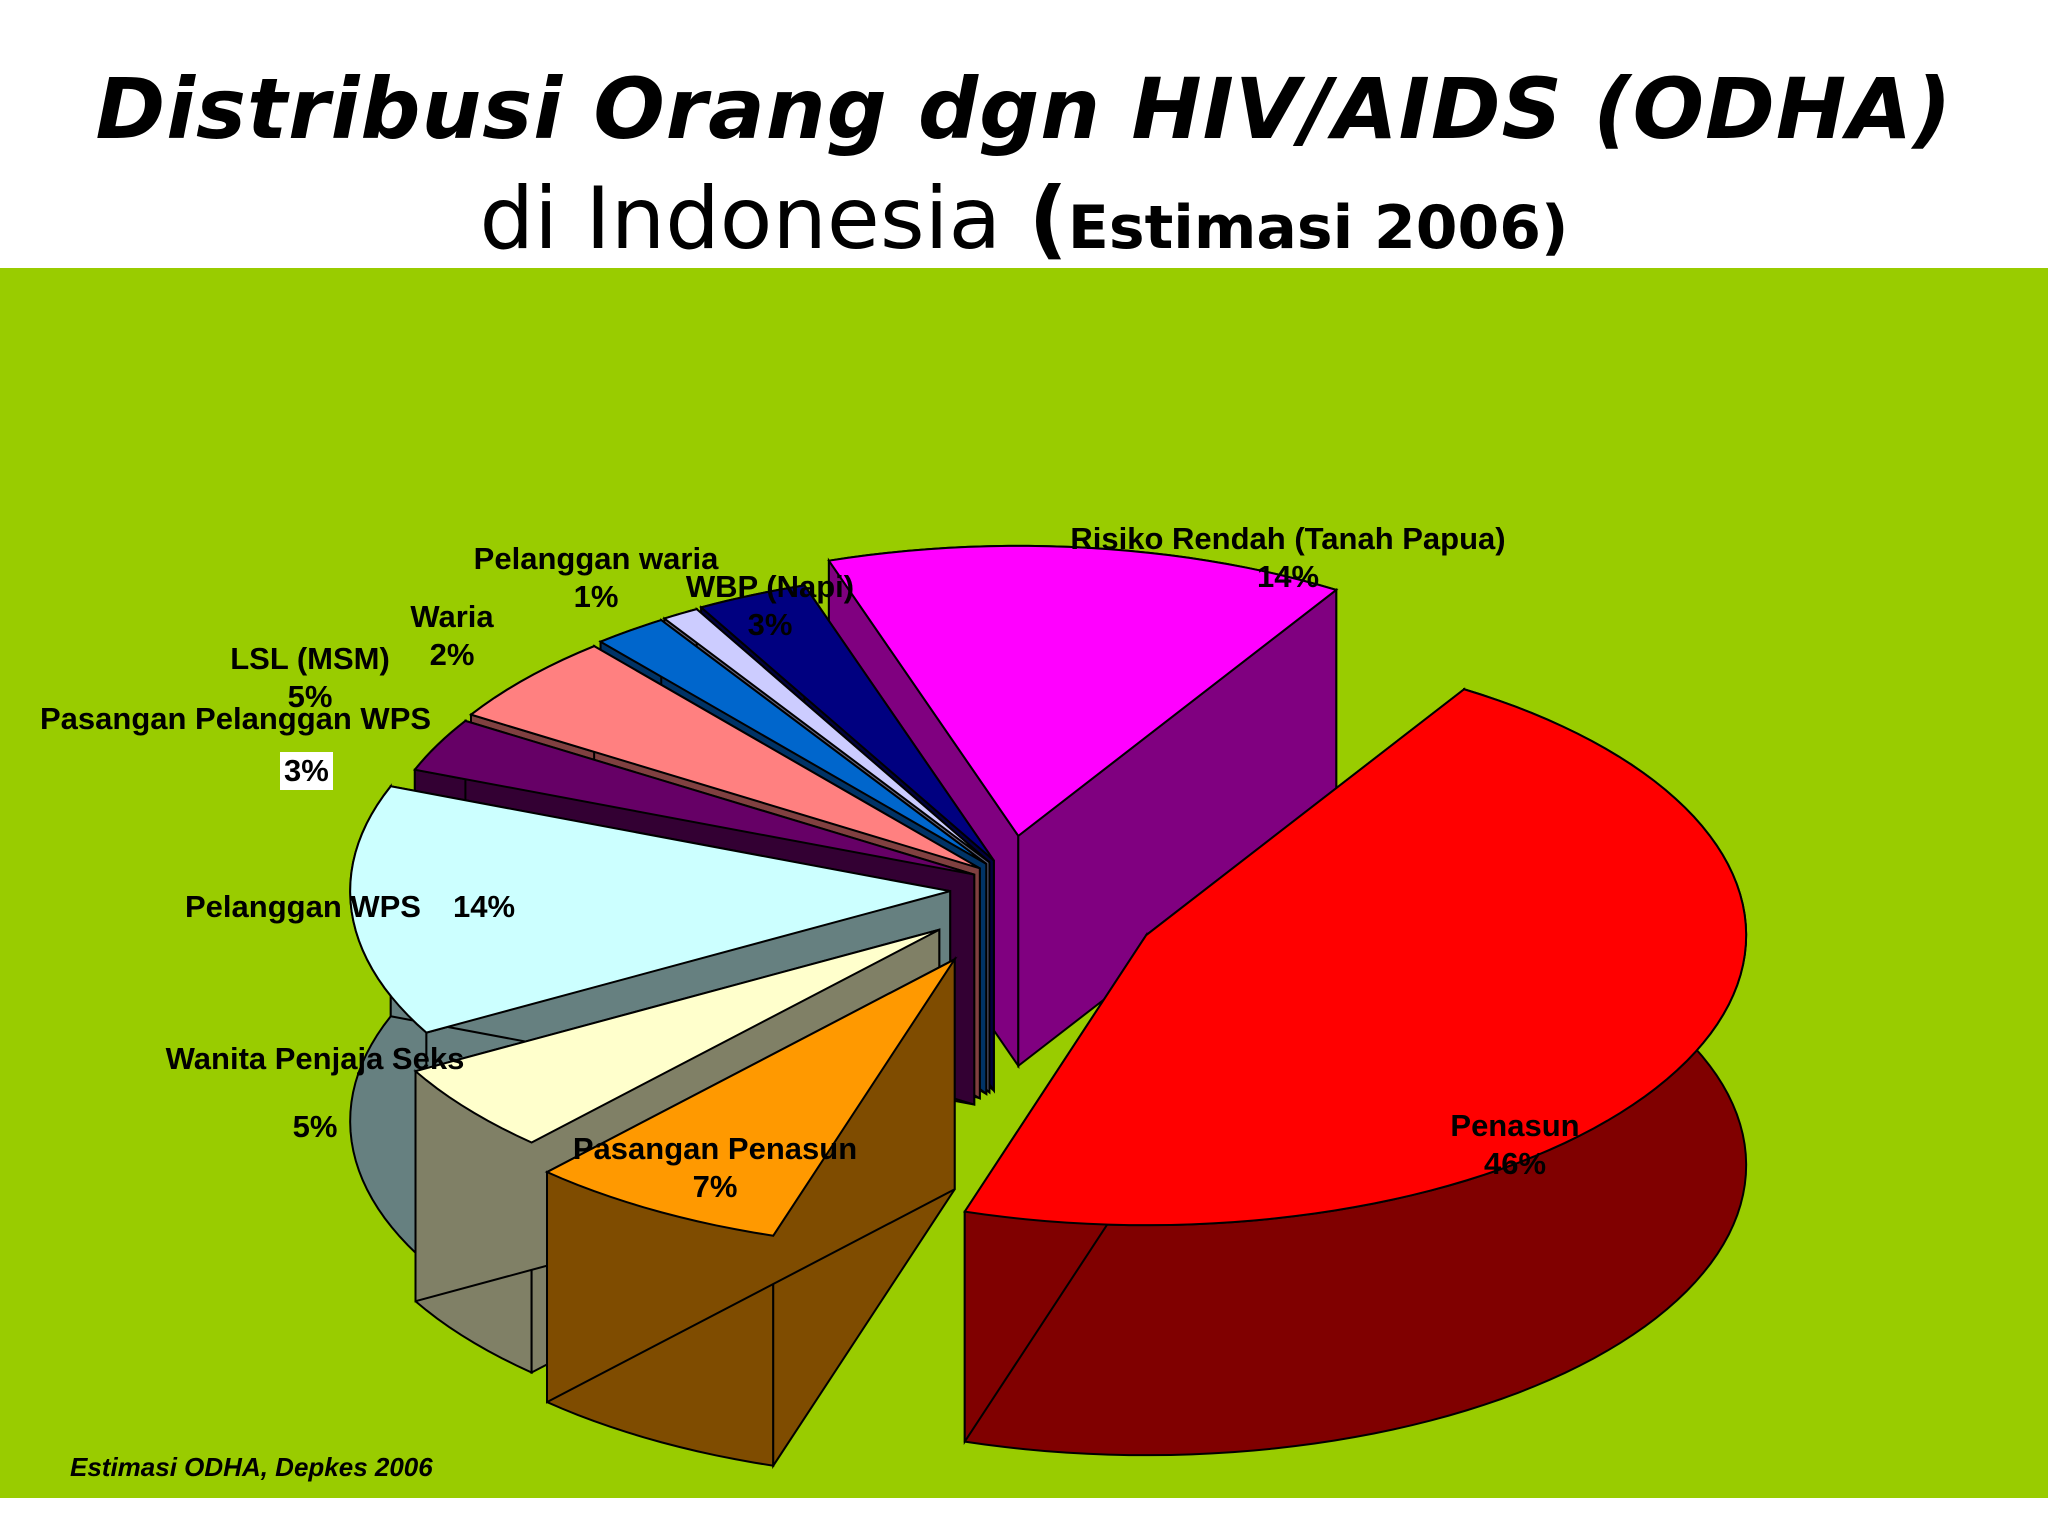  What do you see at coordinates (310, 658) in the screenshot?
I see `slice-label-name: LSL (MSM)` at bounding box center [310, 658].